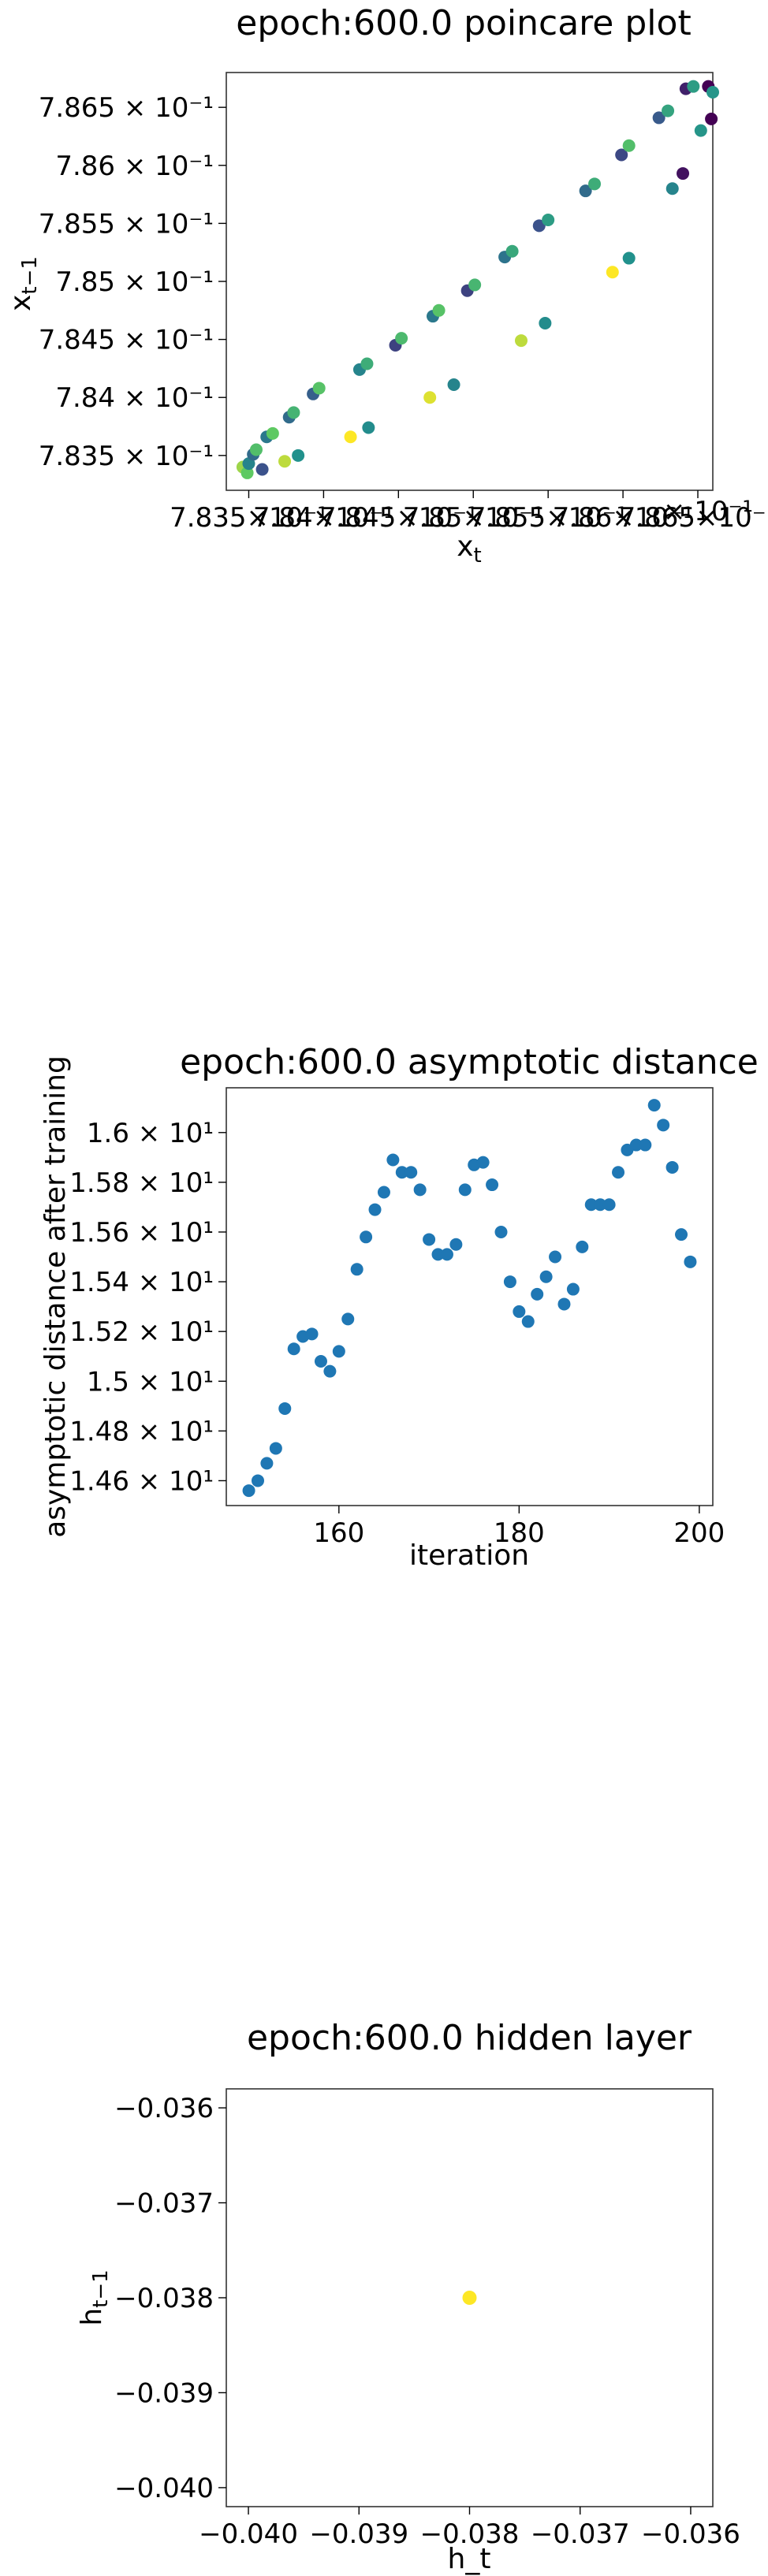 The image size is (768, 2576). Describe the element at coordinates (469, 1298) in the screenshot. I see `asymptotic-points` at that location.